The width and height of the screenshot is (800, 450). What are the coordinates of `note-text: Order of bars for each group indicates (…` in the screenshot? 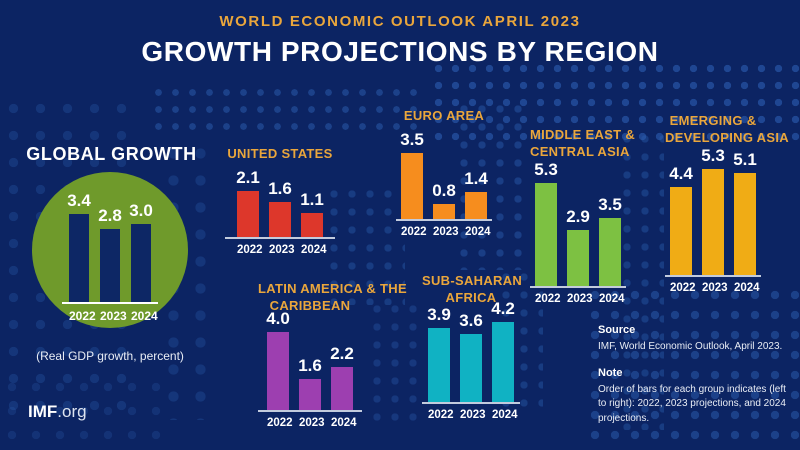 It's located at (692, 403).